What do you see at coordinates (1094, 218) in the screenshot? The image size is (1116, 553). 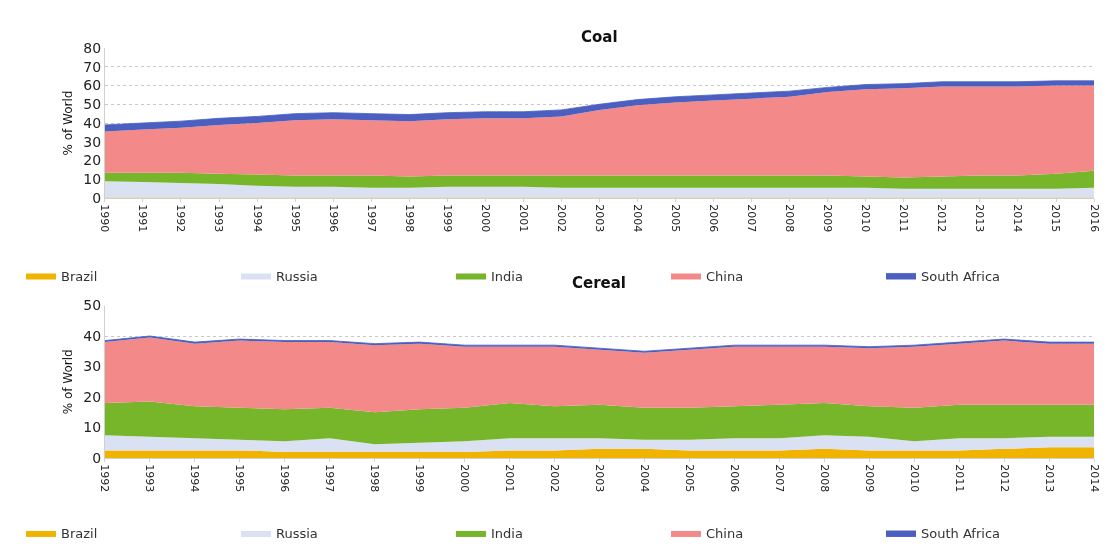 I see `x-tick-label: 2016` at bounding box center [1094, 218].